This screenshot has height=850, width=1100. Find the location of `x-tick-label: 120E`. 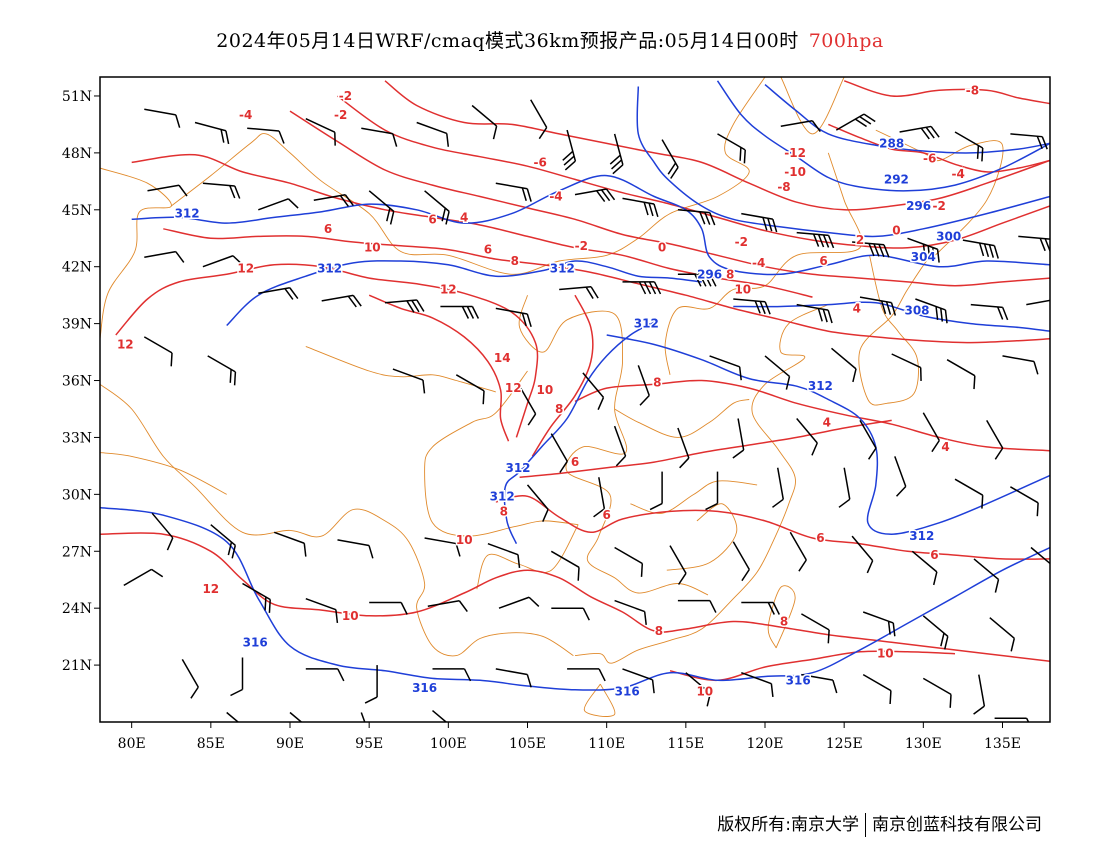

x-tick-label: 120E is located at coordinates (765, 744).